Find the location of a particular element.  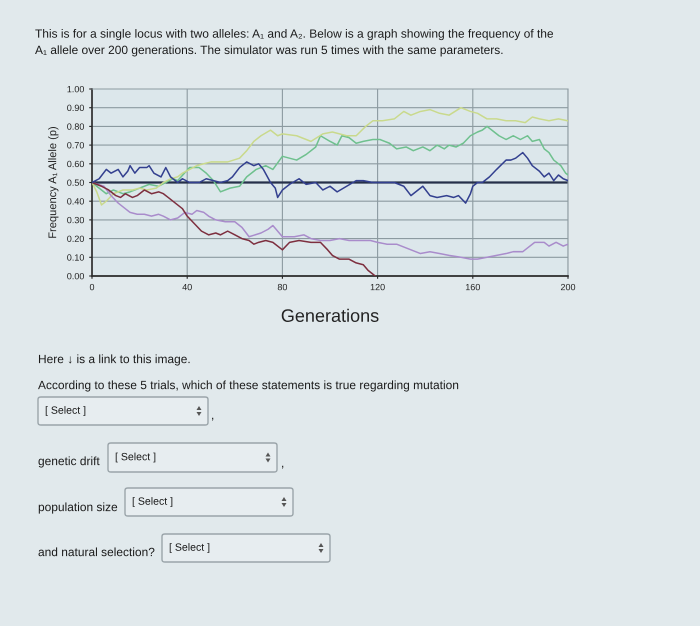

x-tick-label: 80 is located at coordinates (283, 287).